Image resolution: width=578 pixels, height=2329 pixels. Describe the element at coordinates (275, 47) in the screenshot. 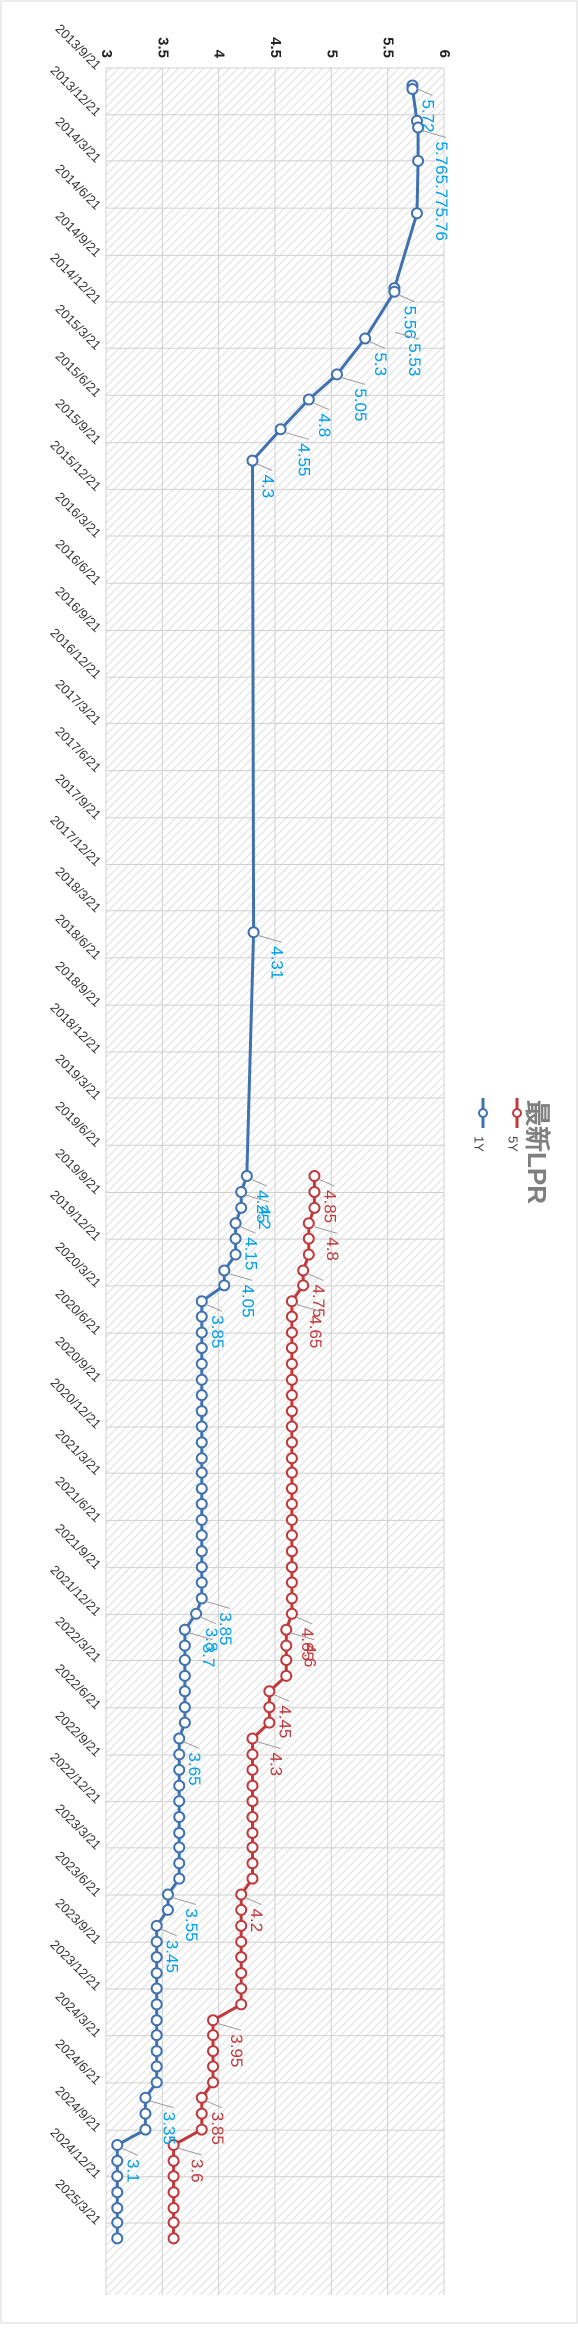

I see `value-tick-label: 4.5` at that location.